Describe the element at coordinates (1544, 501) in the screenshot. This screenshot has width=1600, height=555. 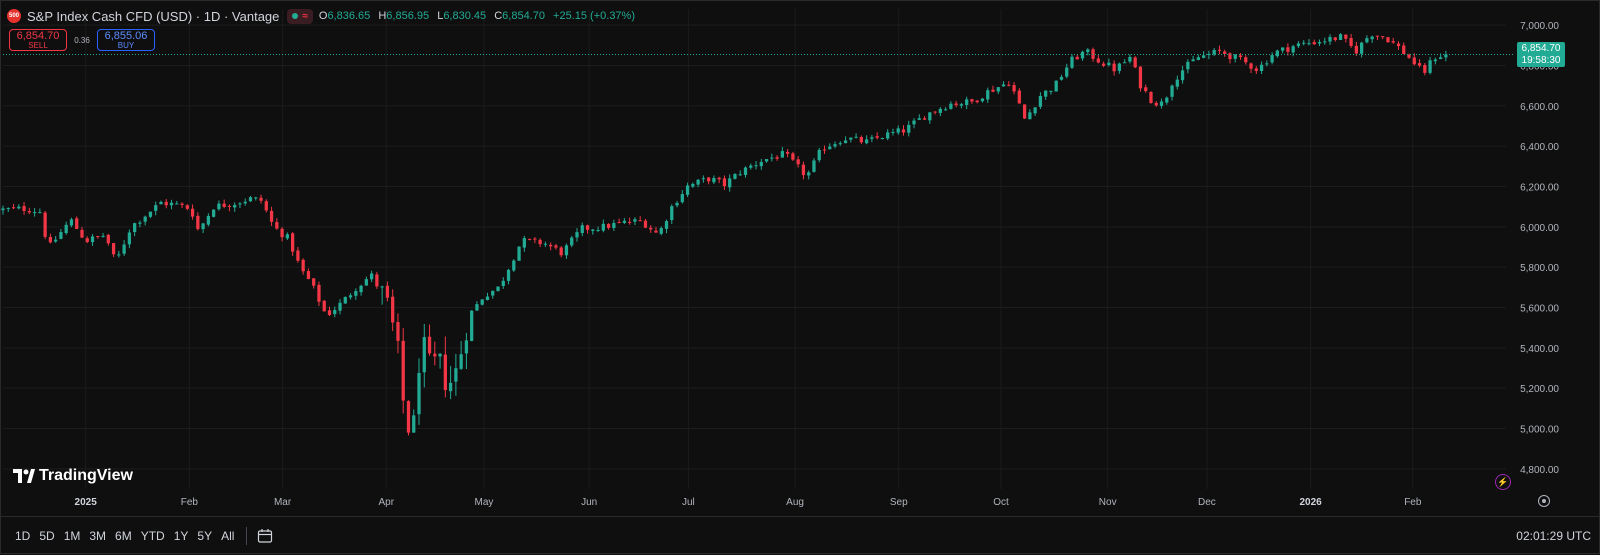
I see `settings-gear-icon` at that location.